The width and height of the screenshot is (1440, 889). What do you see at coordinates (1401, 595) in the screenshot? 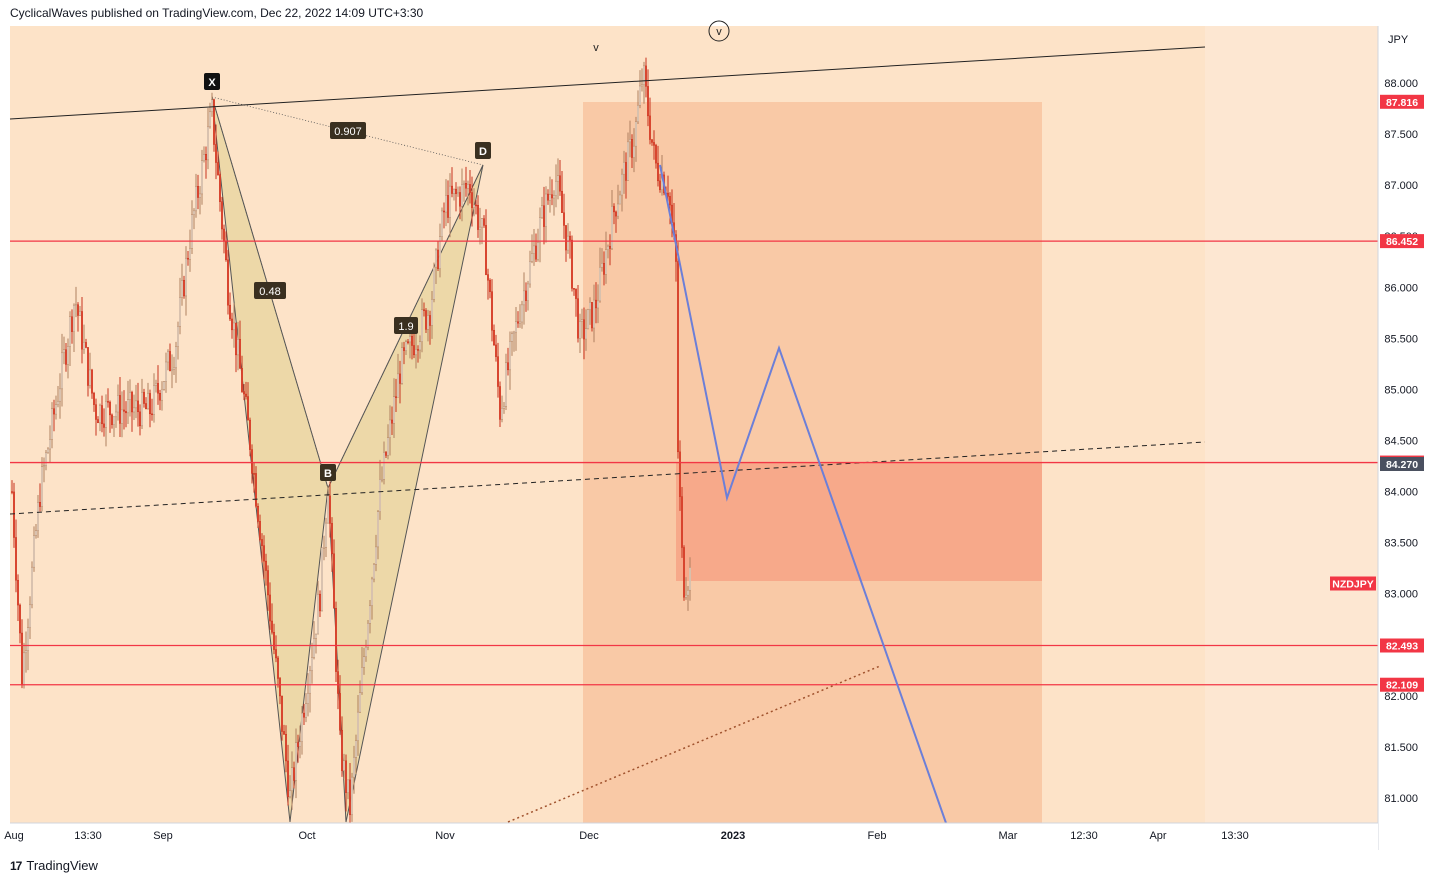
I see `y-tick-label: 83.000` at bounding box center [1401, 595].